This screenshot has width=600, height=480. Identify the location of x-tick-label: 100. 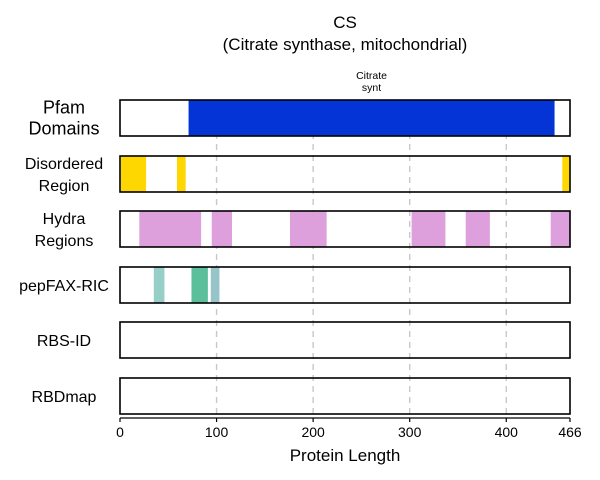
(217, 432).